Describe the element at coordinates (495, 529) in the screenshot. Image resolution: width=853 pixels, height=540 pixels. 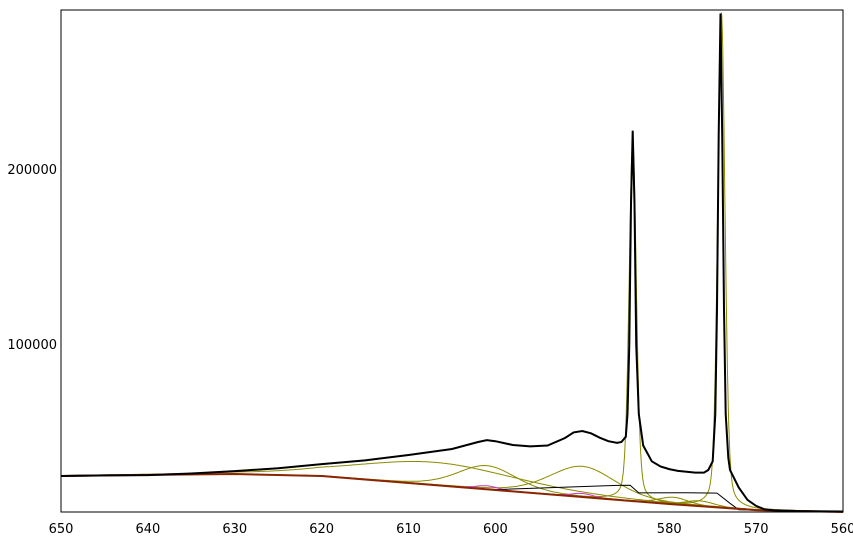
I see `x-tick-label: 600` at that location.